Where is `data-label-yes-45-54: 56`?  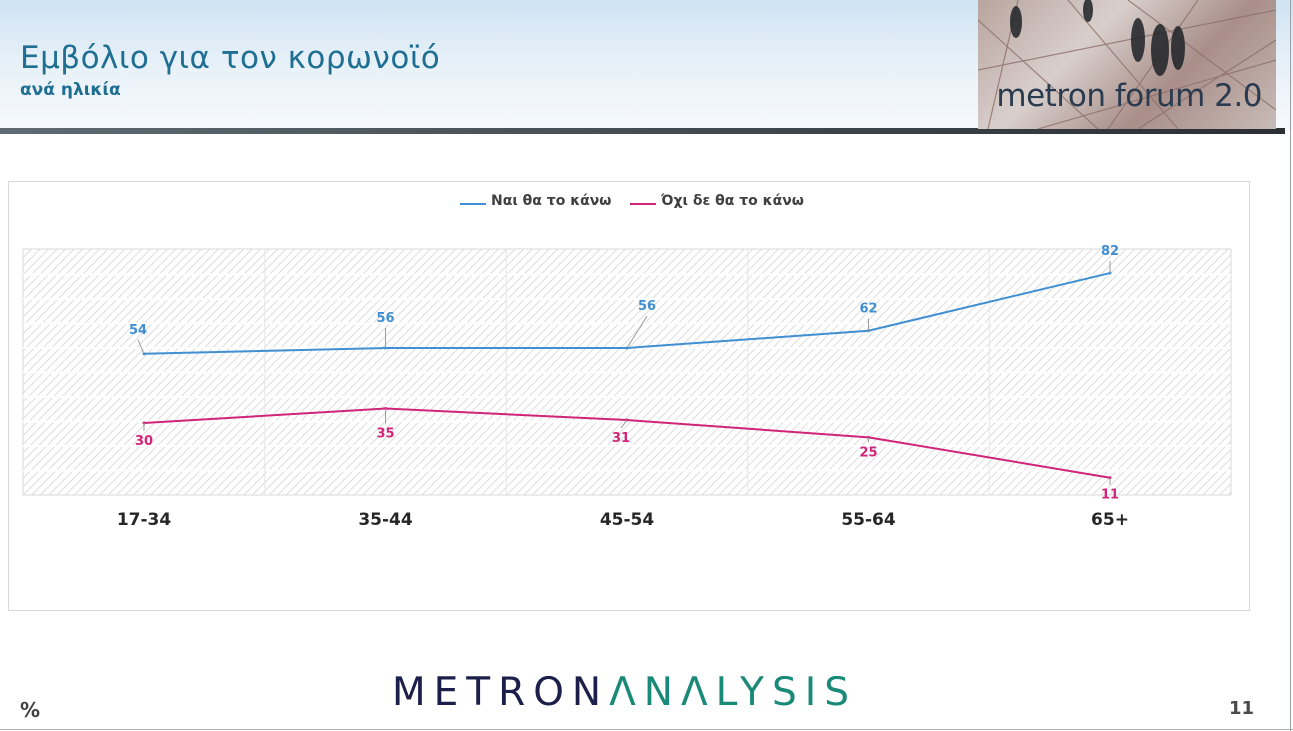 data-label-yes-45-54: 56 is located at coordinates (647, 306).